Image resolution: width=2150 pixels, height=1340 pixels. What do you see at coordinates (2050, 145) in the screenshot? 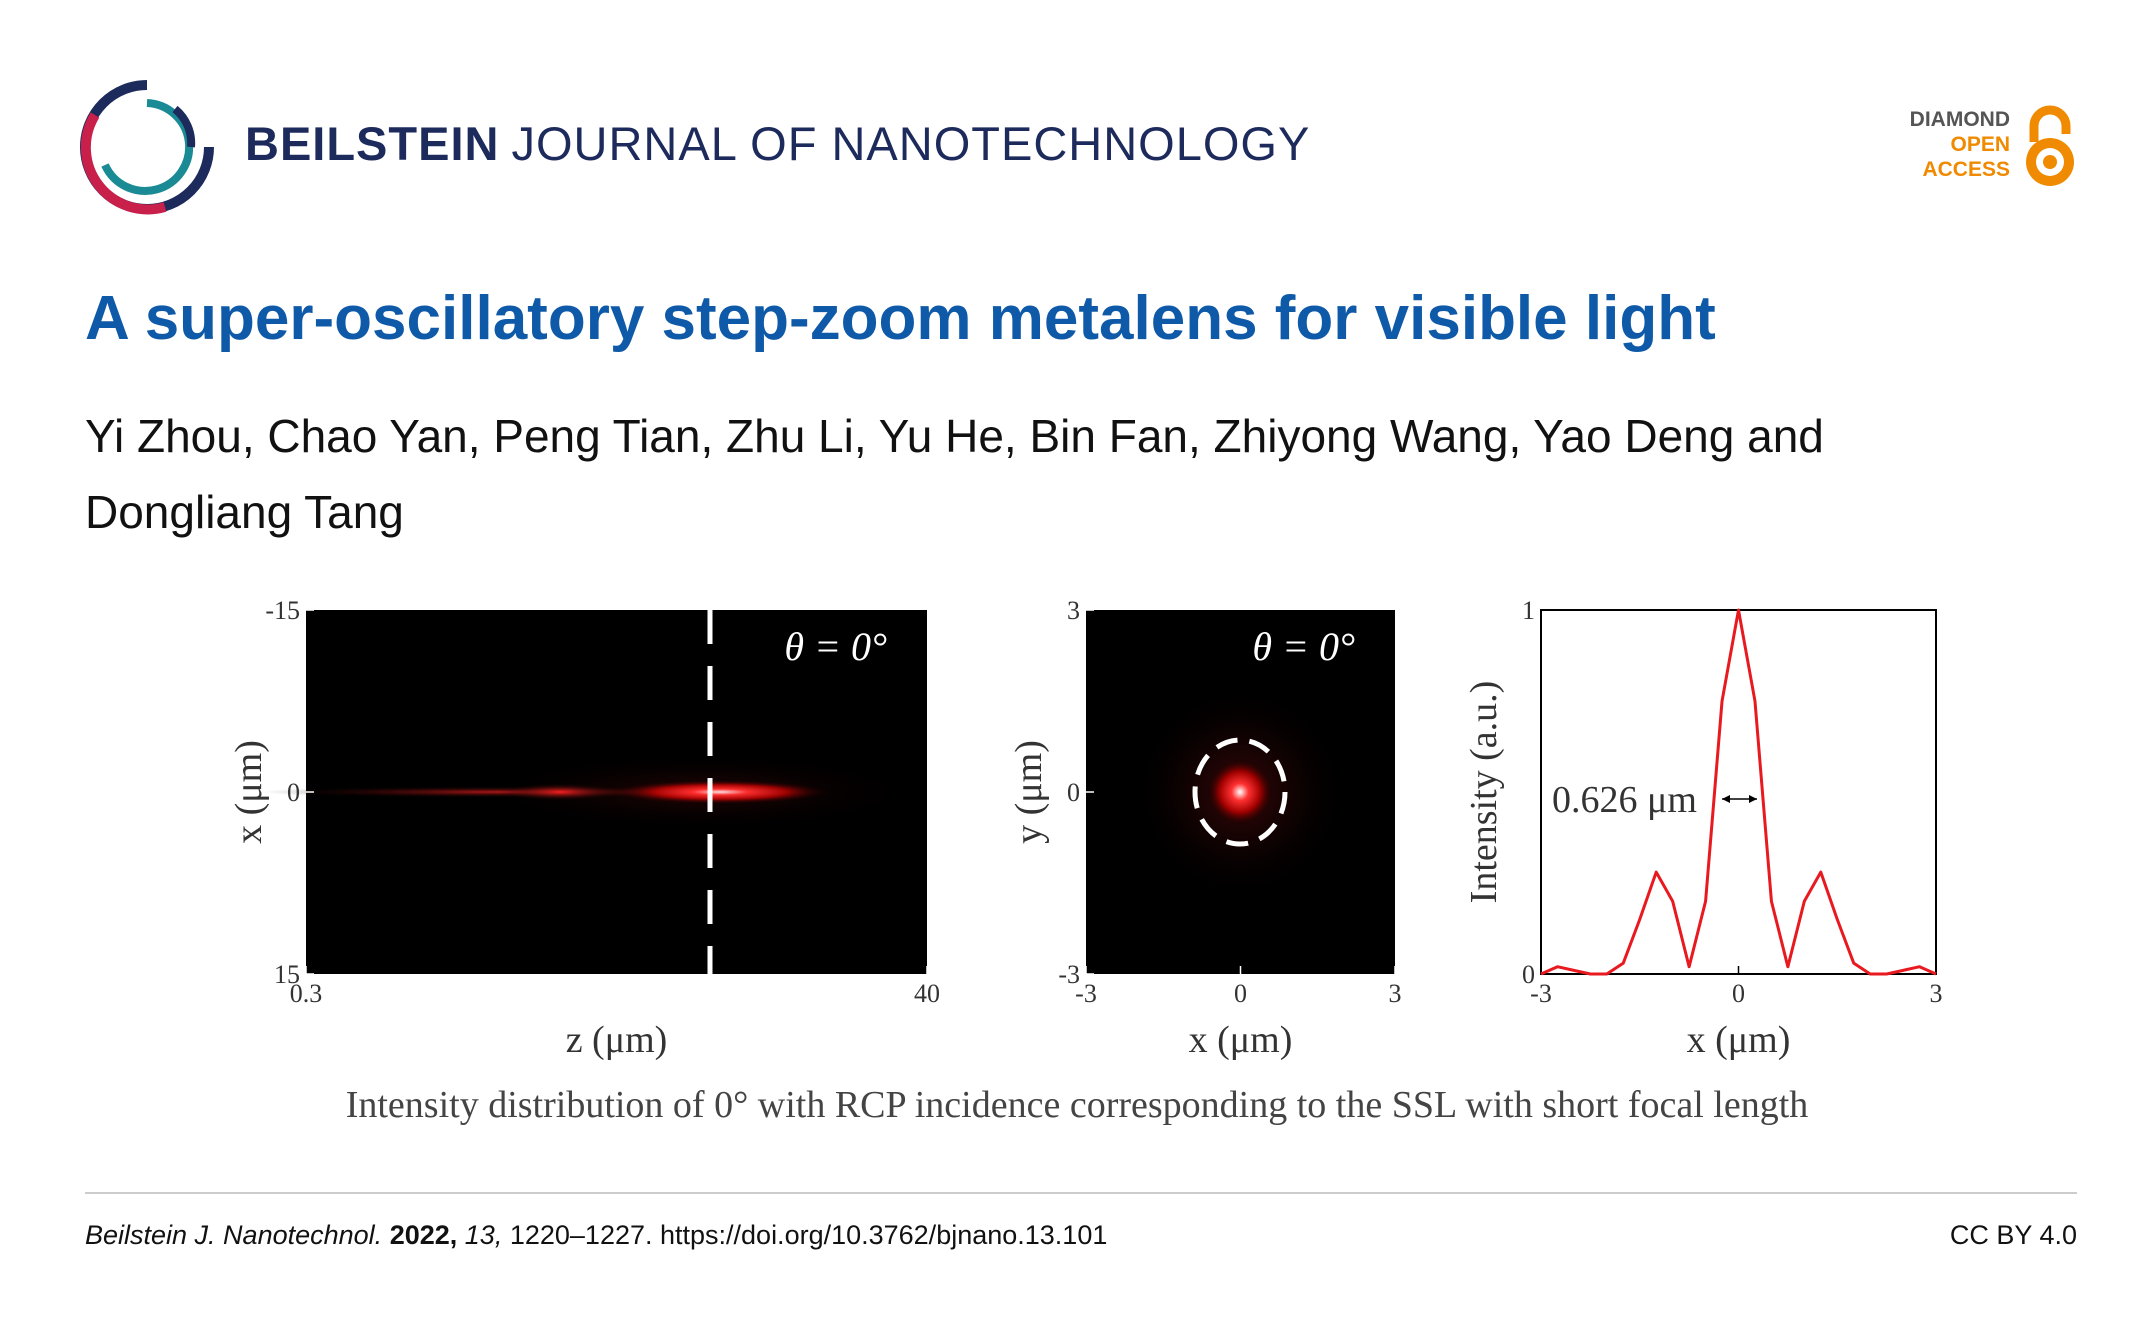
I see `open-access-icon` at bounding box center [2050, 145].